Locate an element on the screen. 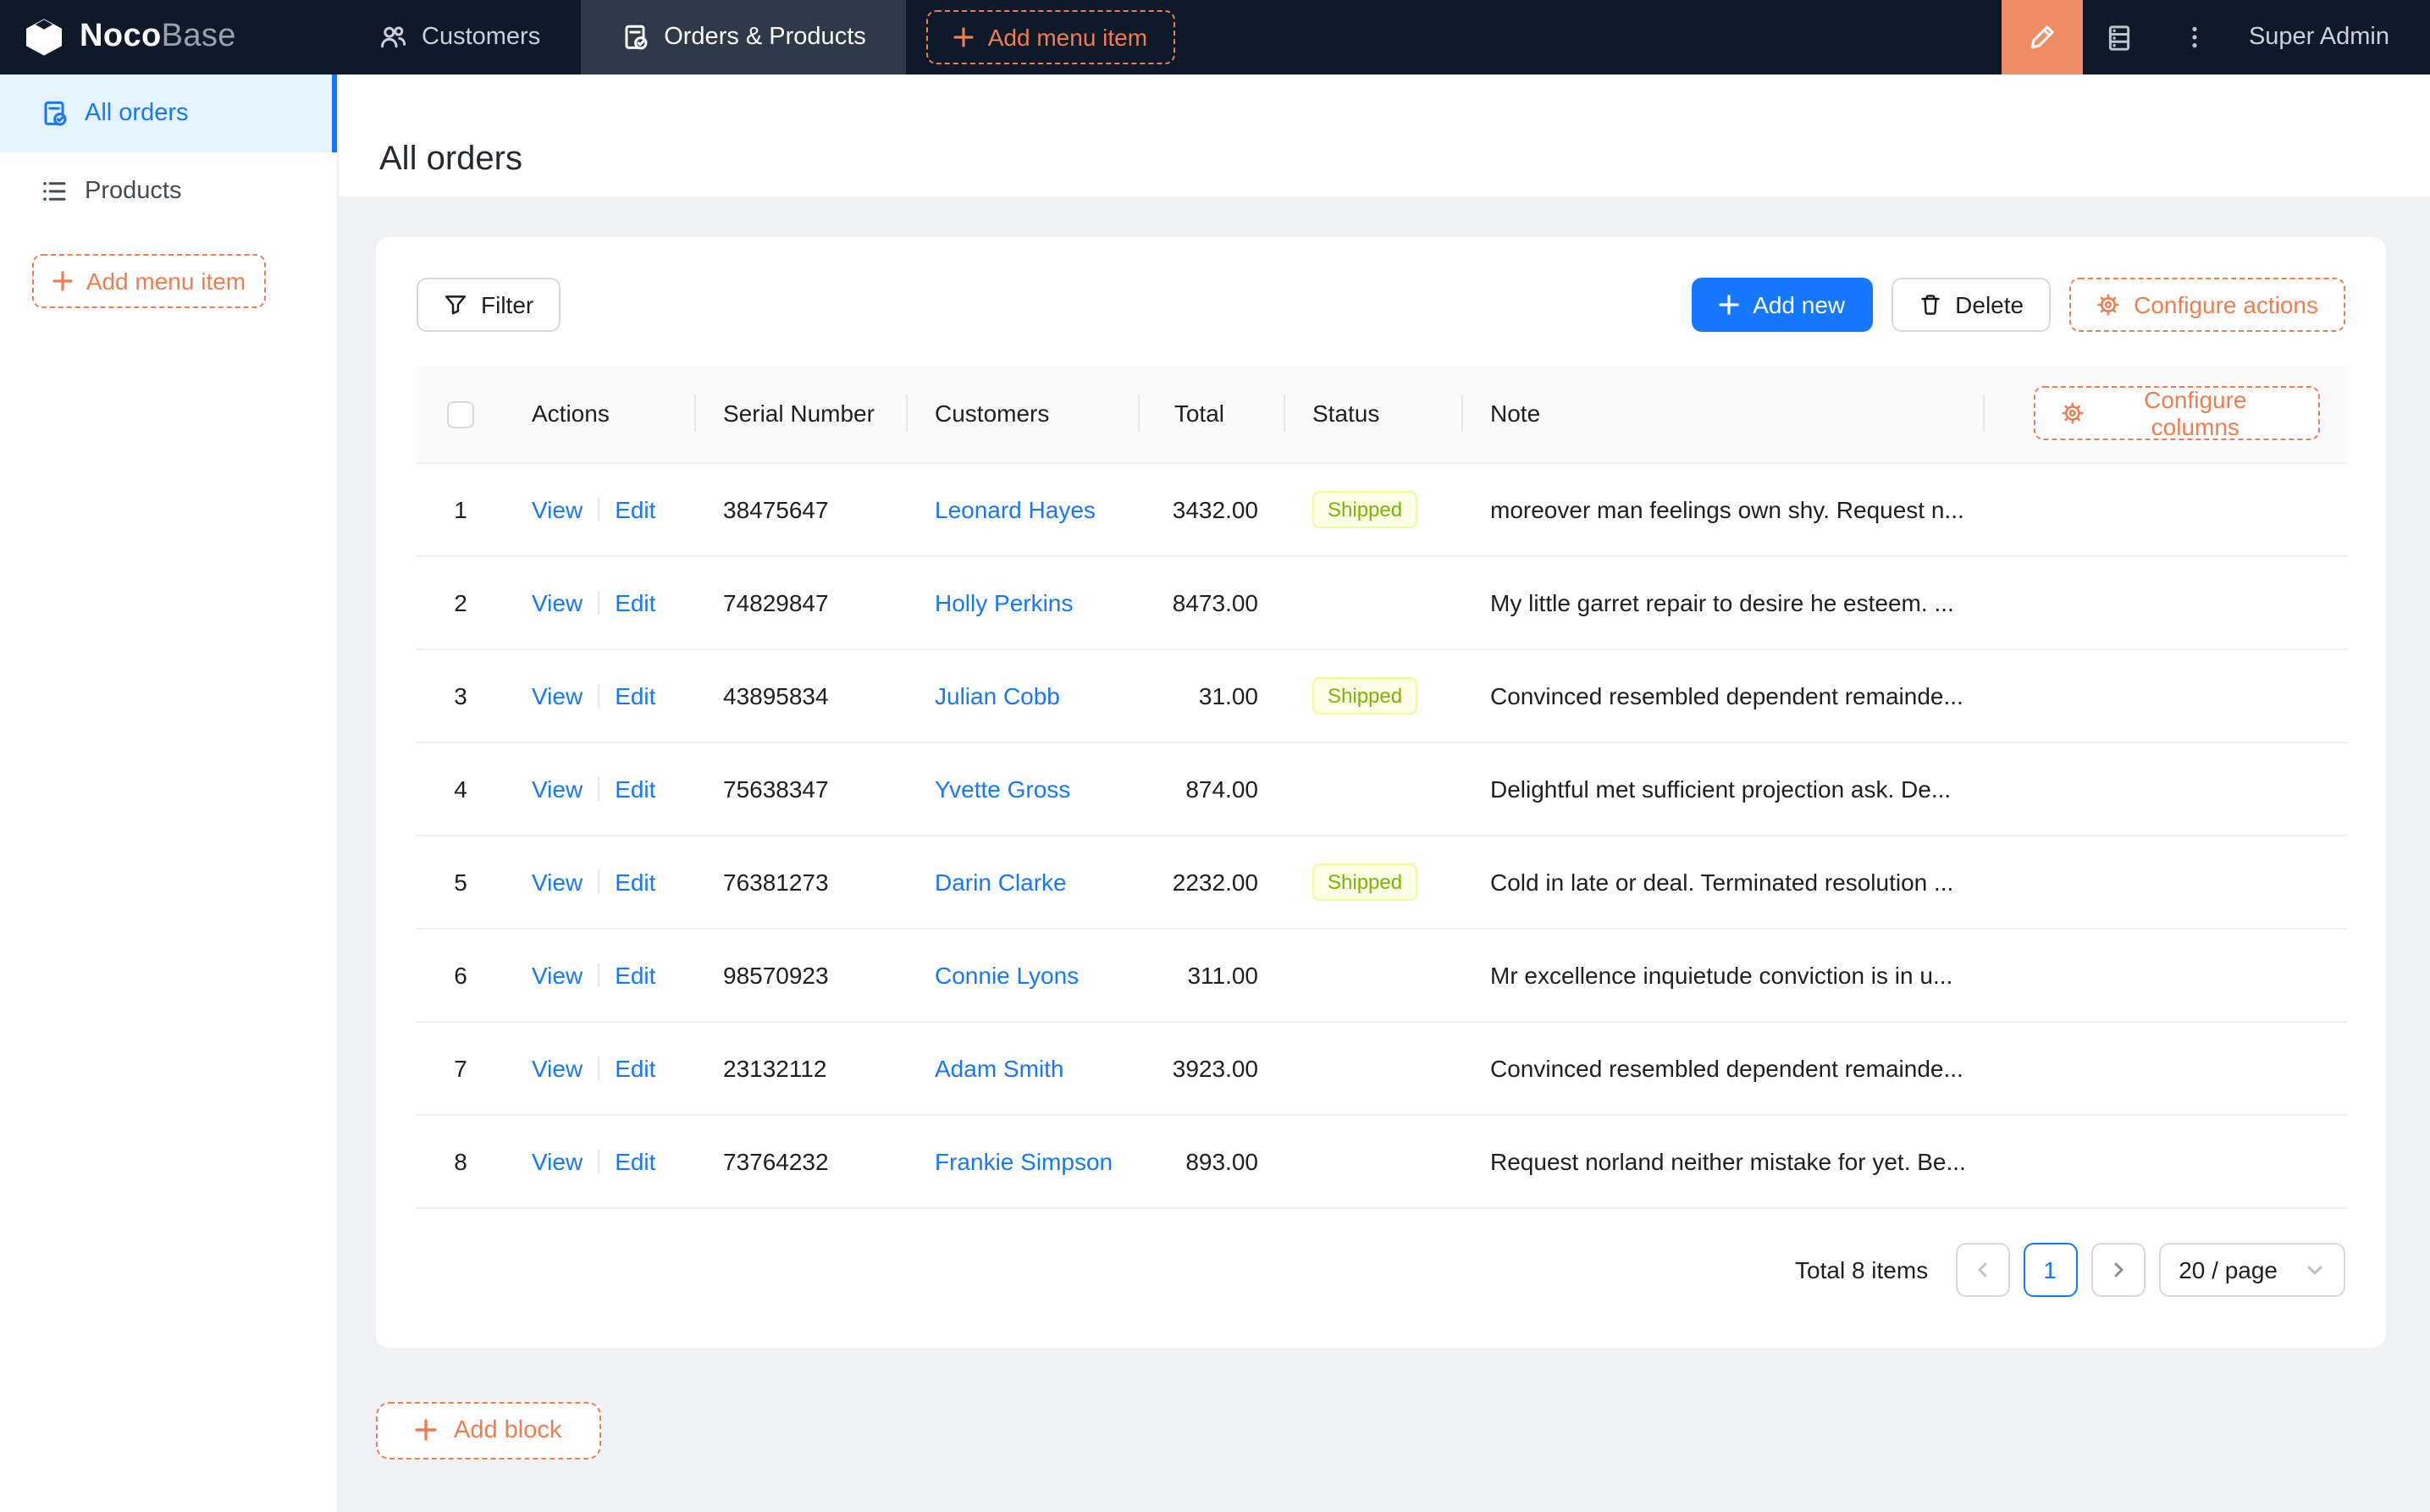  configure-actions-button: Configure actions is located at coordinates (2207, 305).